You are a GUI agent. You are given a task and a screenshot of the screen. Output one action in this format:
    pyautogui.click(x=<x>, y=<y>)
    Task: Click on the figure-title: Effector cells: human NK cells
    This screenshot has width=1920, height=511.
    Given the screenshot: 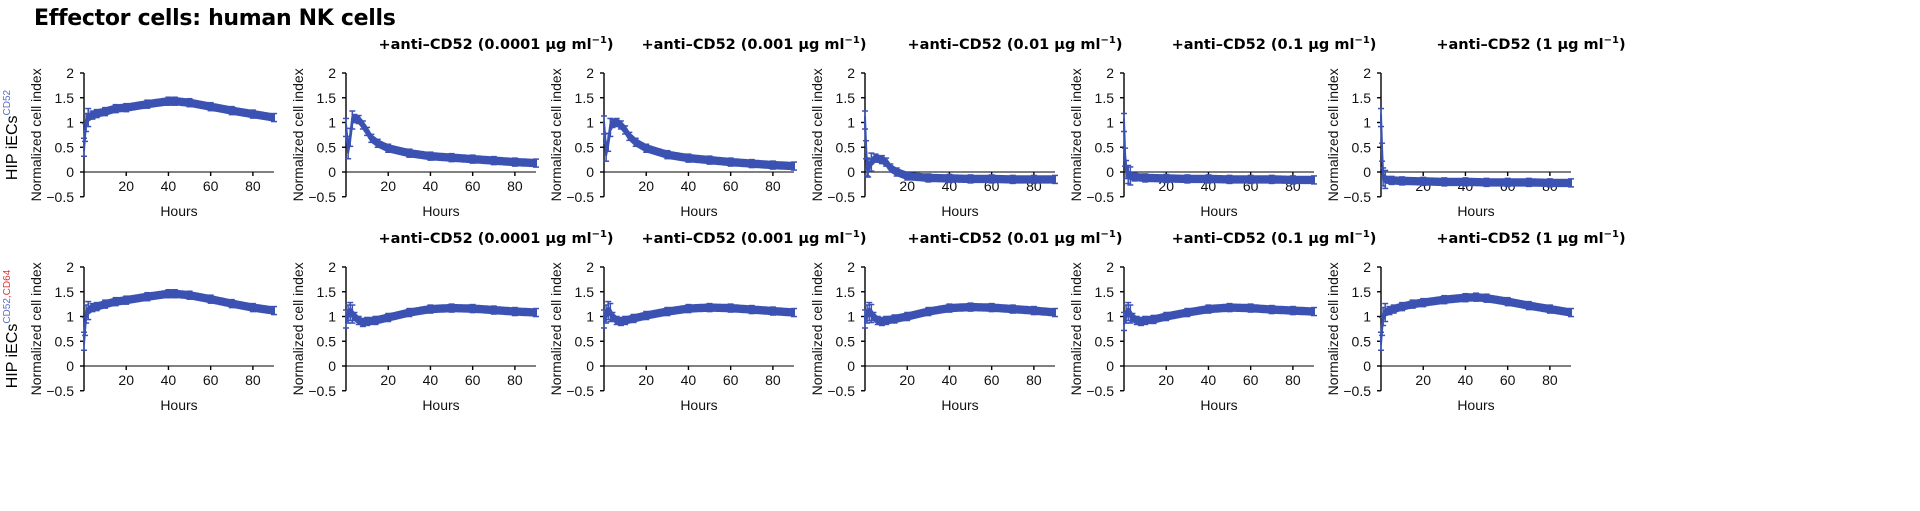 What is the action you would take?
    pyautogui.click(x=215, y=18)
    